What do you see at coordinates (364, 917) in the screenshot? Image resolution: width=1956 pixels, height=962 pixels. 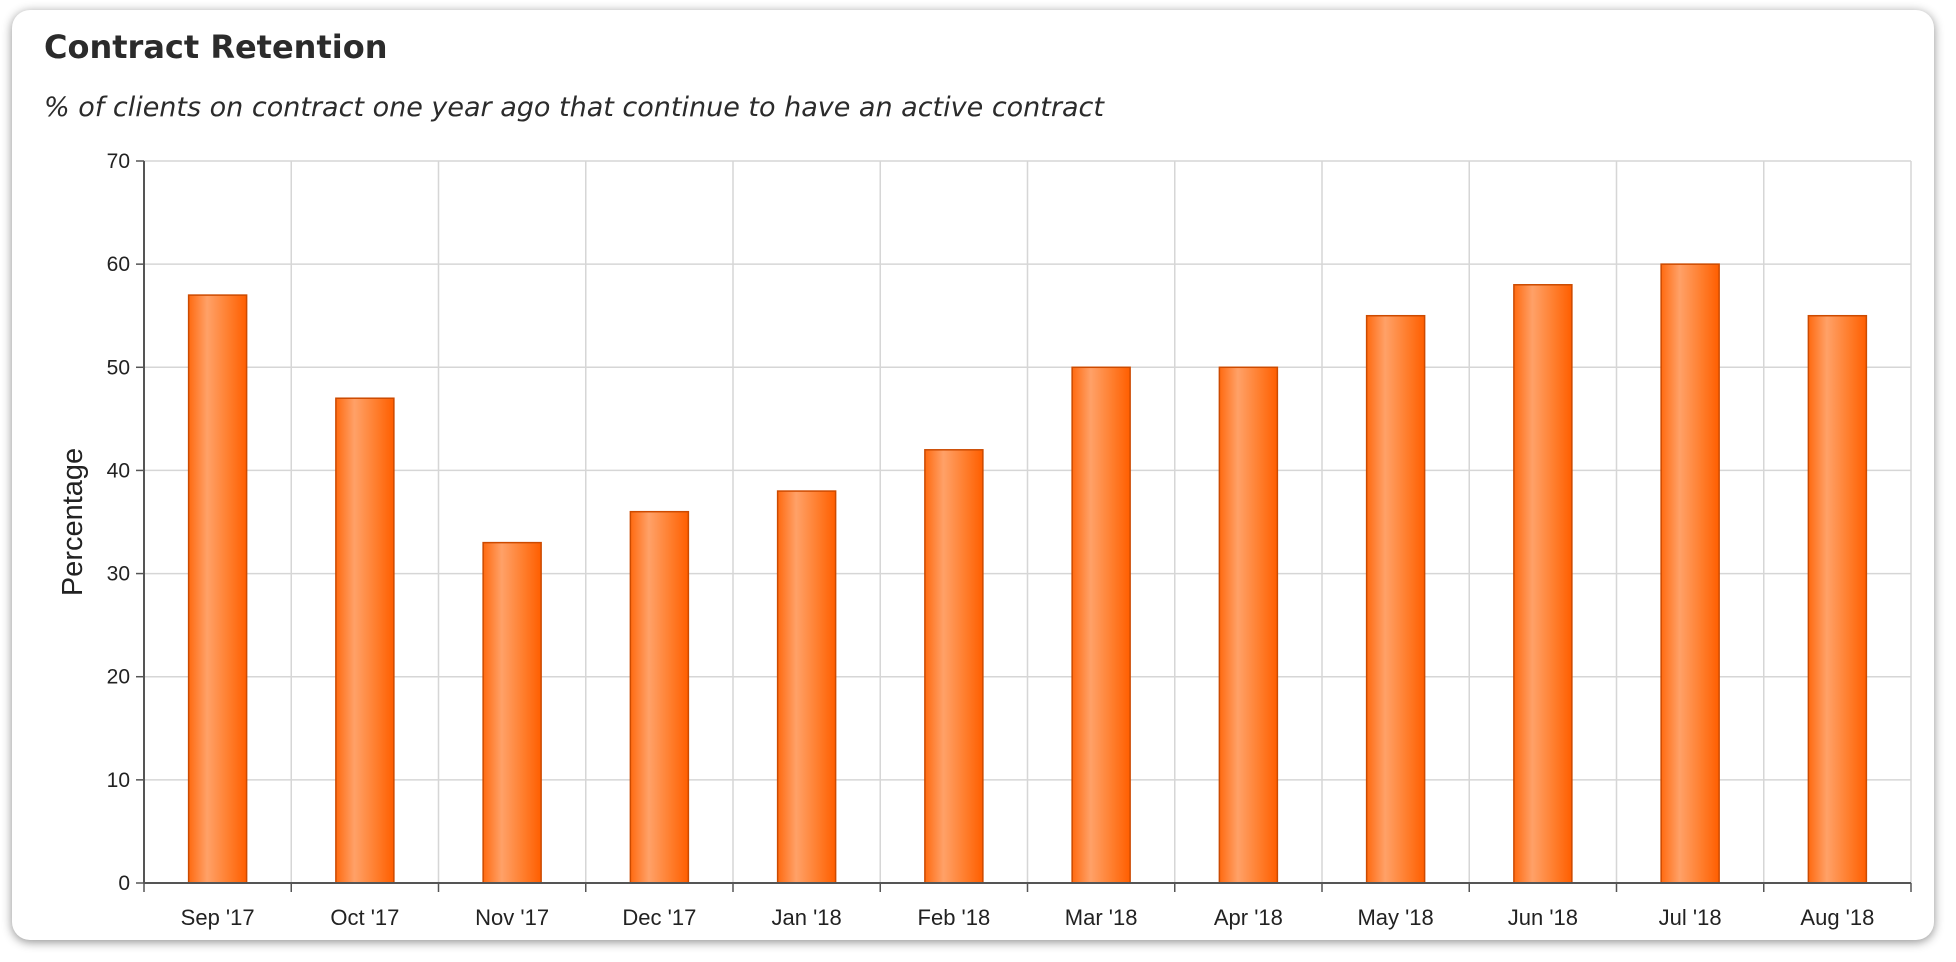 I see `x-tick-label: Oct '17` at bounding box center [364, 917].